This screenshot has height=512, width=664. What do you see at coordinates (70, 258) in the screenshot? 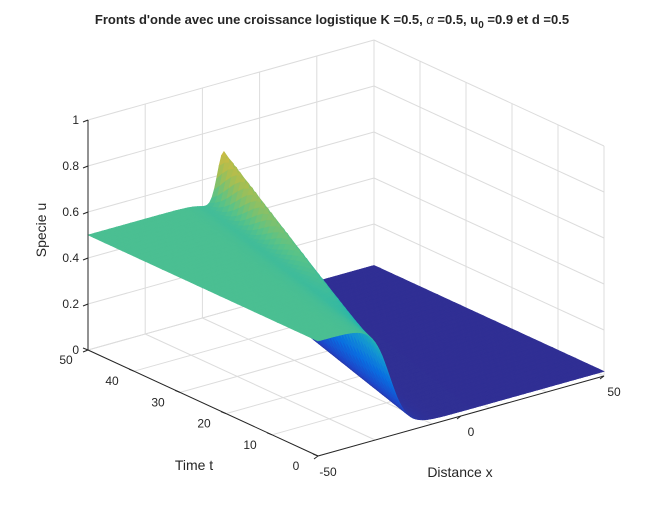
I see `z-tick-label: 0.4` at bounding box center [70, 258].